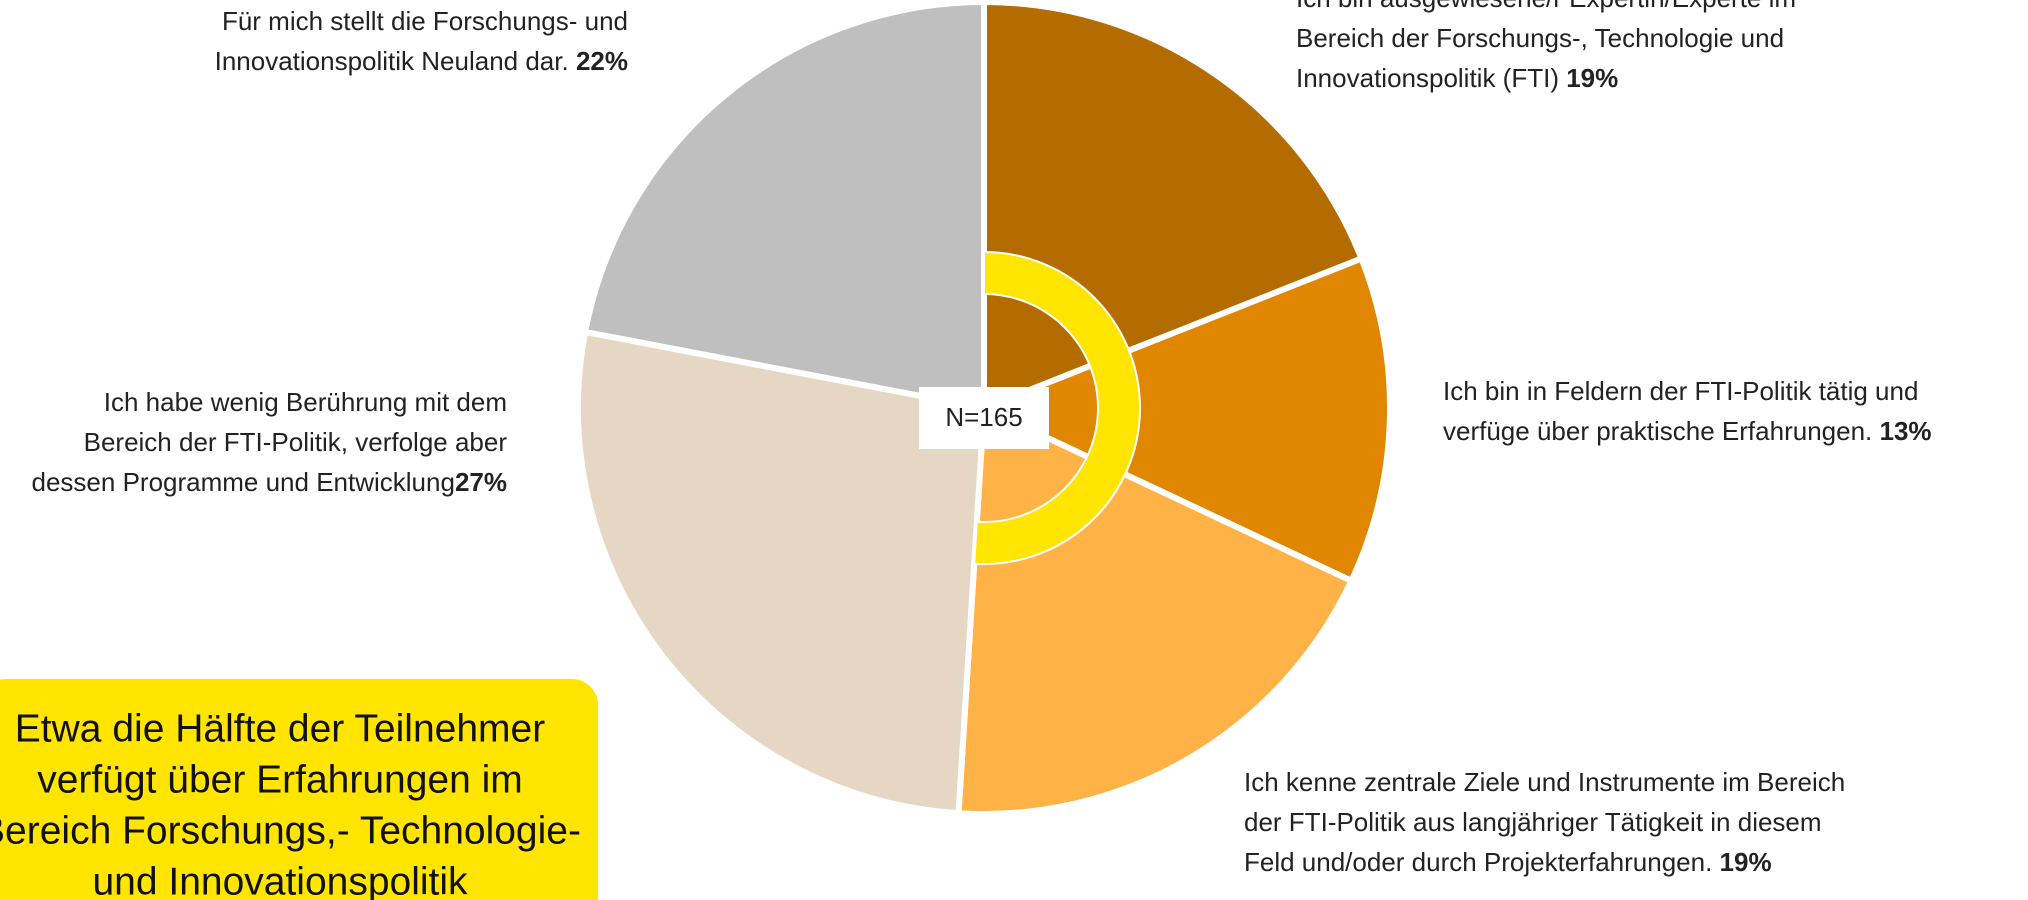 The image size is (2028, 900). I want to click on slice-label-line: Bereich der FTI-Politik, verfolge aber, so click(296, 442).